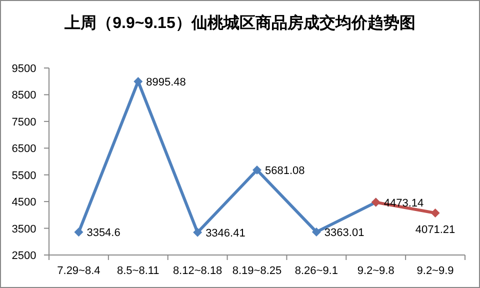 This screenshot has height=288, width=480. What do you see at coordinates (24, 96) in the screenshot?
I see `y-tick-label: 8500` at bounding box center [24, 96].